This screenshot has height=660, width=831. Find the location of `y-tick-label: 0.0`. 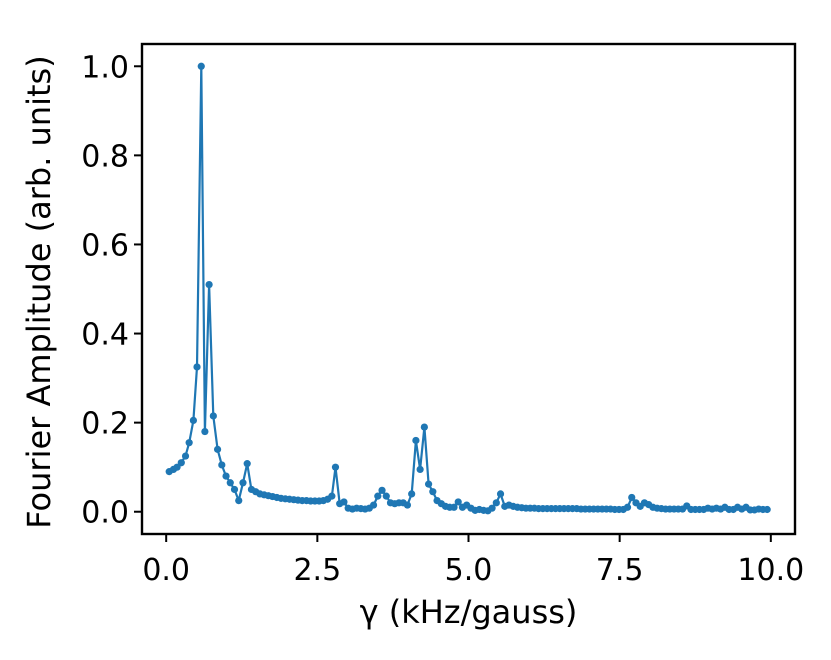

y-tick-label: 0.0 is located at coordinates (105, 513).